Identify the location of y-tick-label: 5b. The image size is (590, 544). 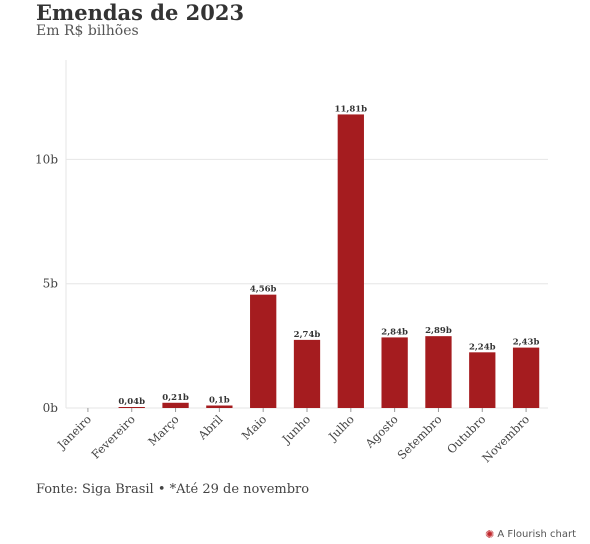
(51, 284).